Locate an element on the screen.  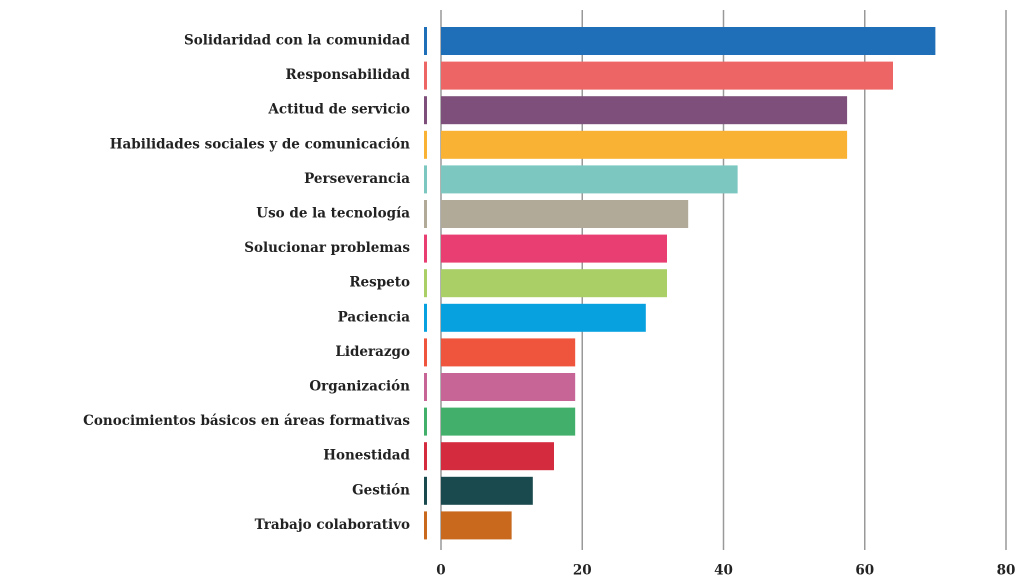
y-tick-label: Respeto is located at coordinates (379, 283).